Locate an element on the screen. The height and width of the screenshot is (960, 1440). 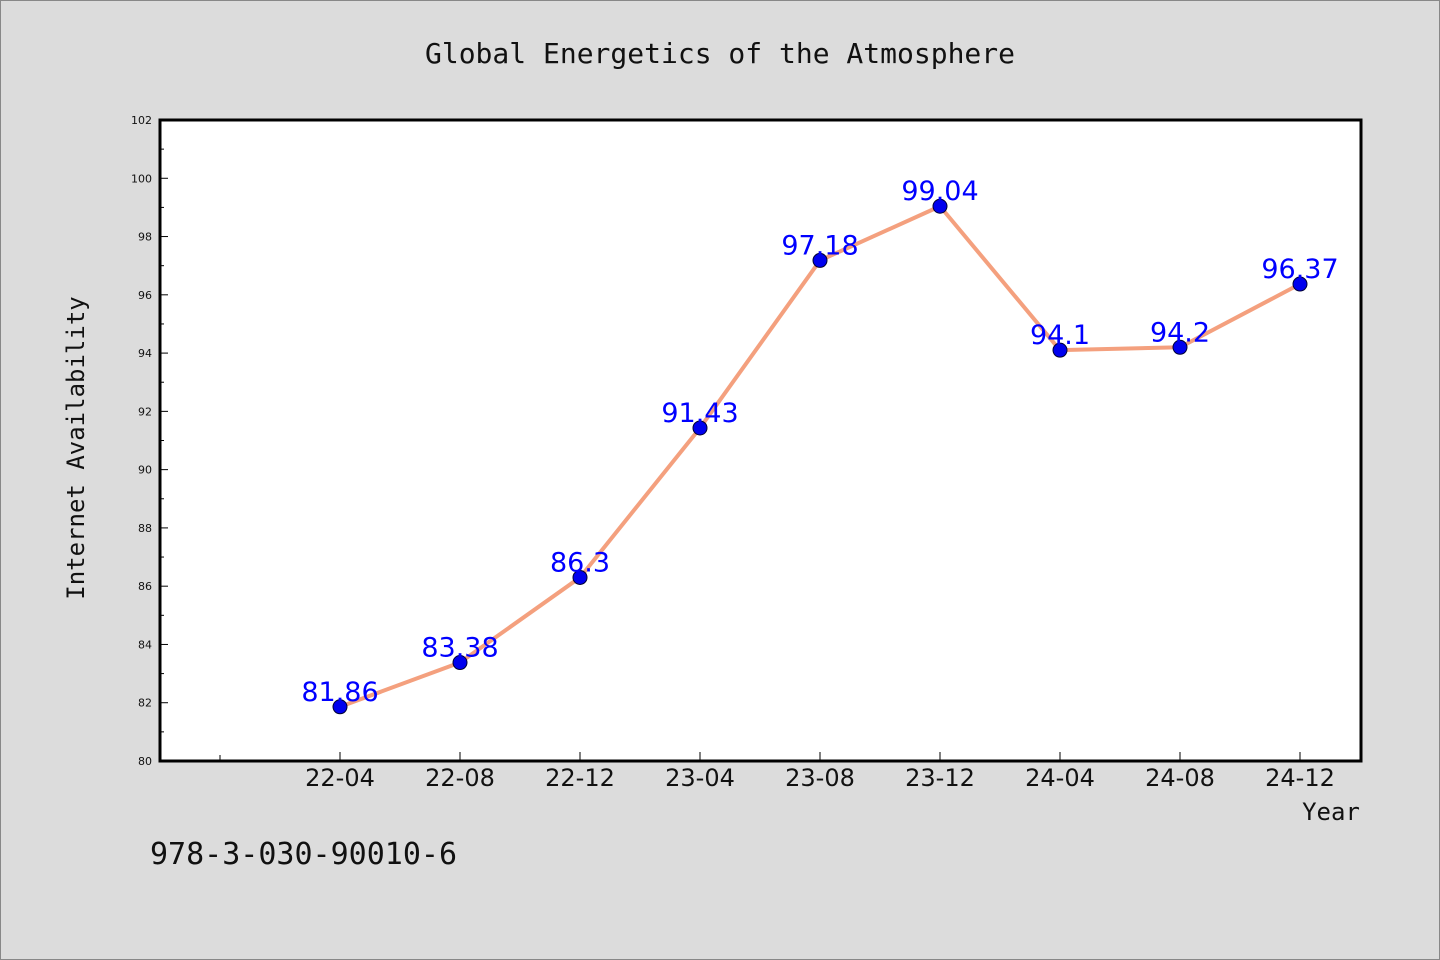
y-axis-label: Internet Availability is located at coordinates (76, 447).